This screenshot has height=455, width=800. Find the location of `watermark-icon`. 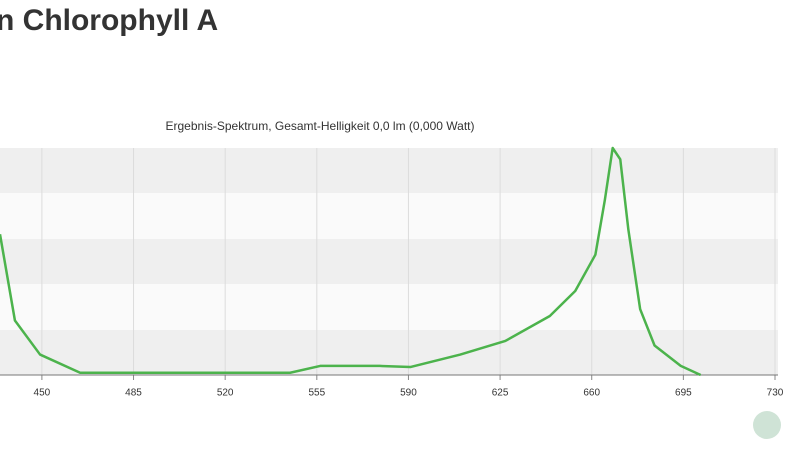

watermark-icon is located at coordinates (767, 425).